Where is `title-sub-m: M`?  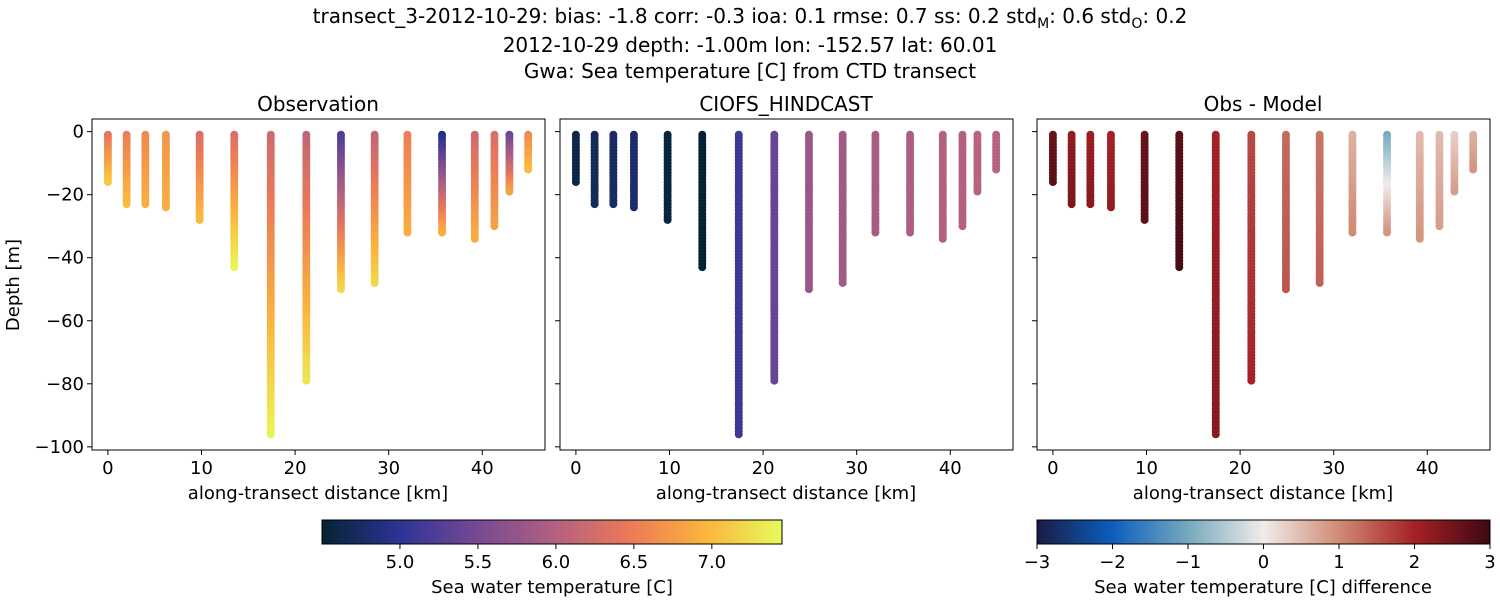
title-sub-m: M is located at coordinates (1043, 24).